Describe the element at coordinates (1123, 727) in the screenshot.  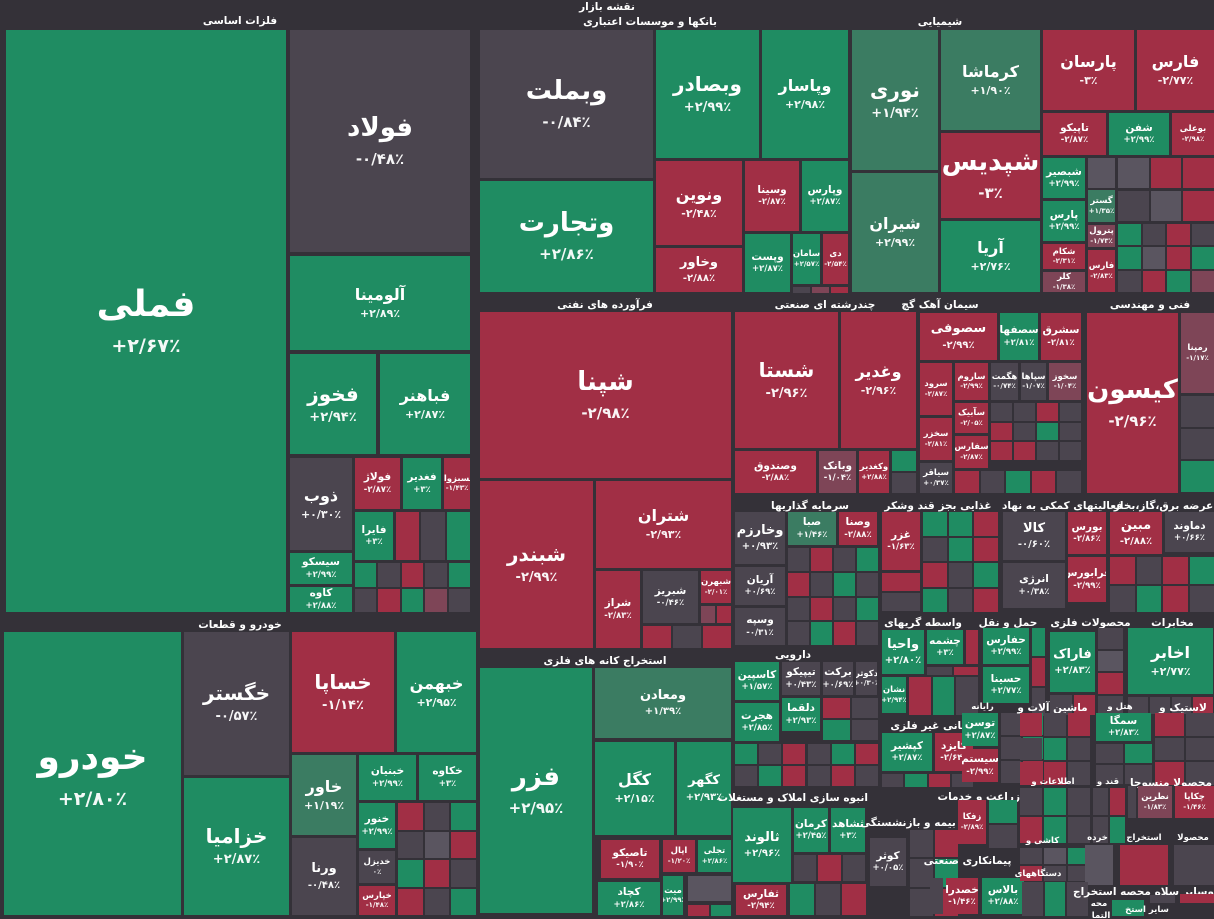
I see `stock-cell: سمگا +۲/۸۳٪` at that location.